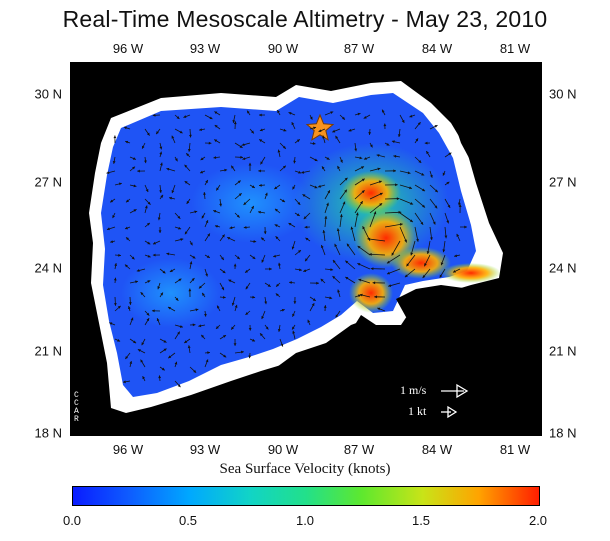 This screenshot has width=610, height=541. What do you see at coordinates (283, 48) in the screenshot?
I see `top-tick-90w: 90 W` at bounding box center [283, 48].